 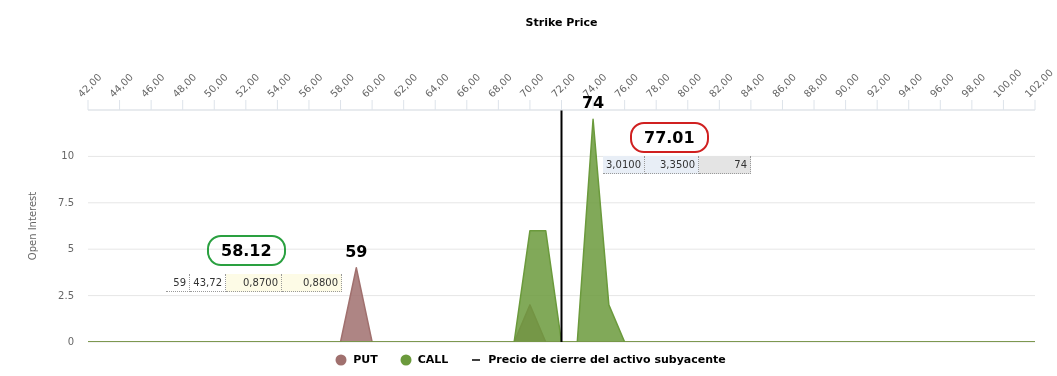 What do you see at coordinates (208, 283) in the screenshot?
I see `table-cell: 43,72` at bounding box center [208, 283].